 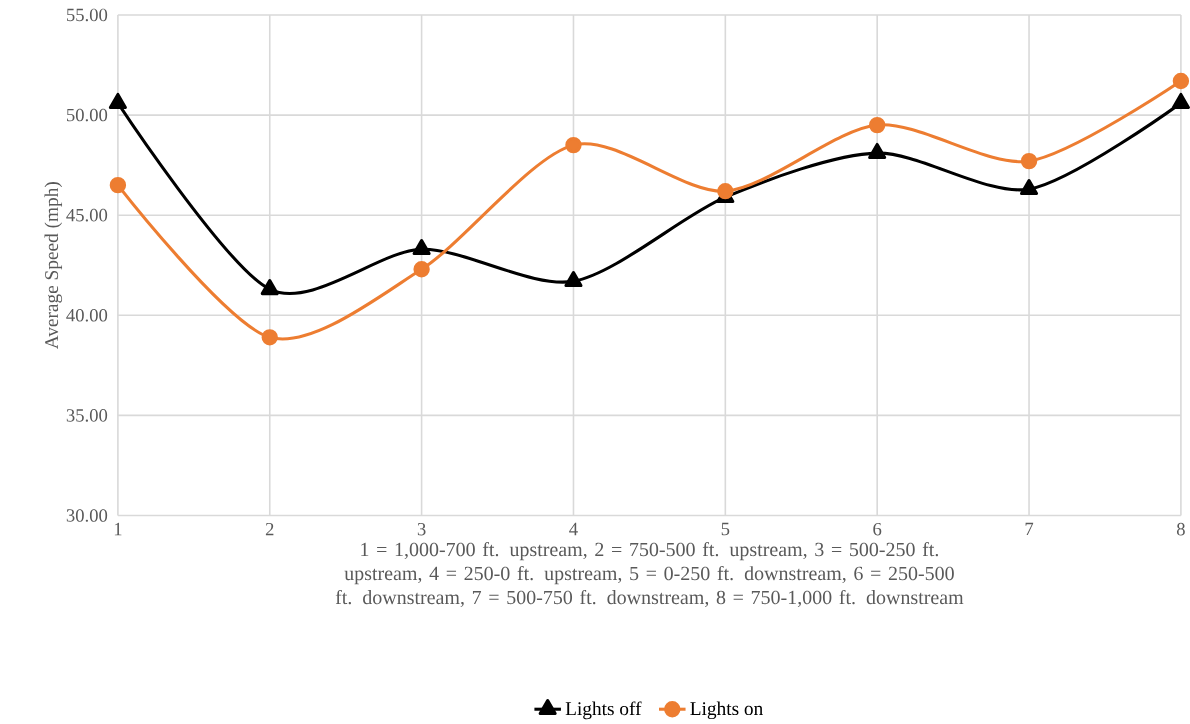 I want to click on x-tick-label: 3, so click(x=421, y=529).